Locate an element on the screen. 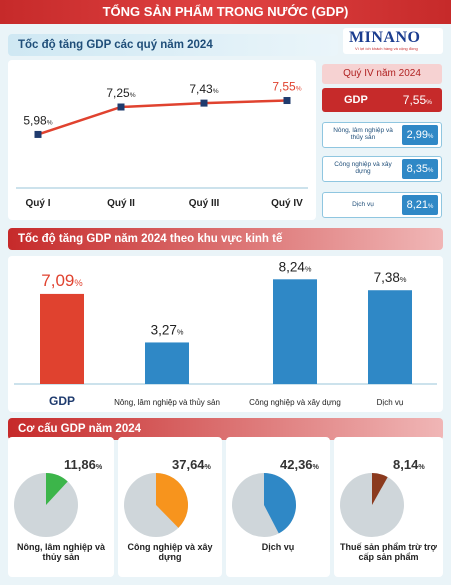 This screenshot has height=585, width=451. q4-gdp-value: 7,55% is located at coordinates (417, 100).